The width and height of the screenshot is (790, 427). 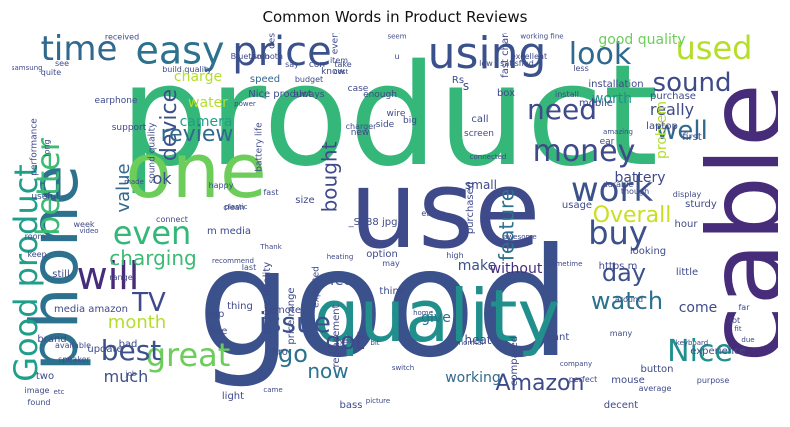 I want to click on word-fast-charging: fast charging, so click(x=505, y=55).